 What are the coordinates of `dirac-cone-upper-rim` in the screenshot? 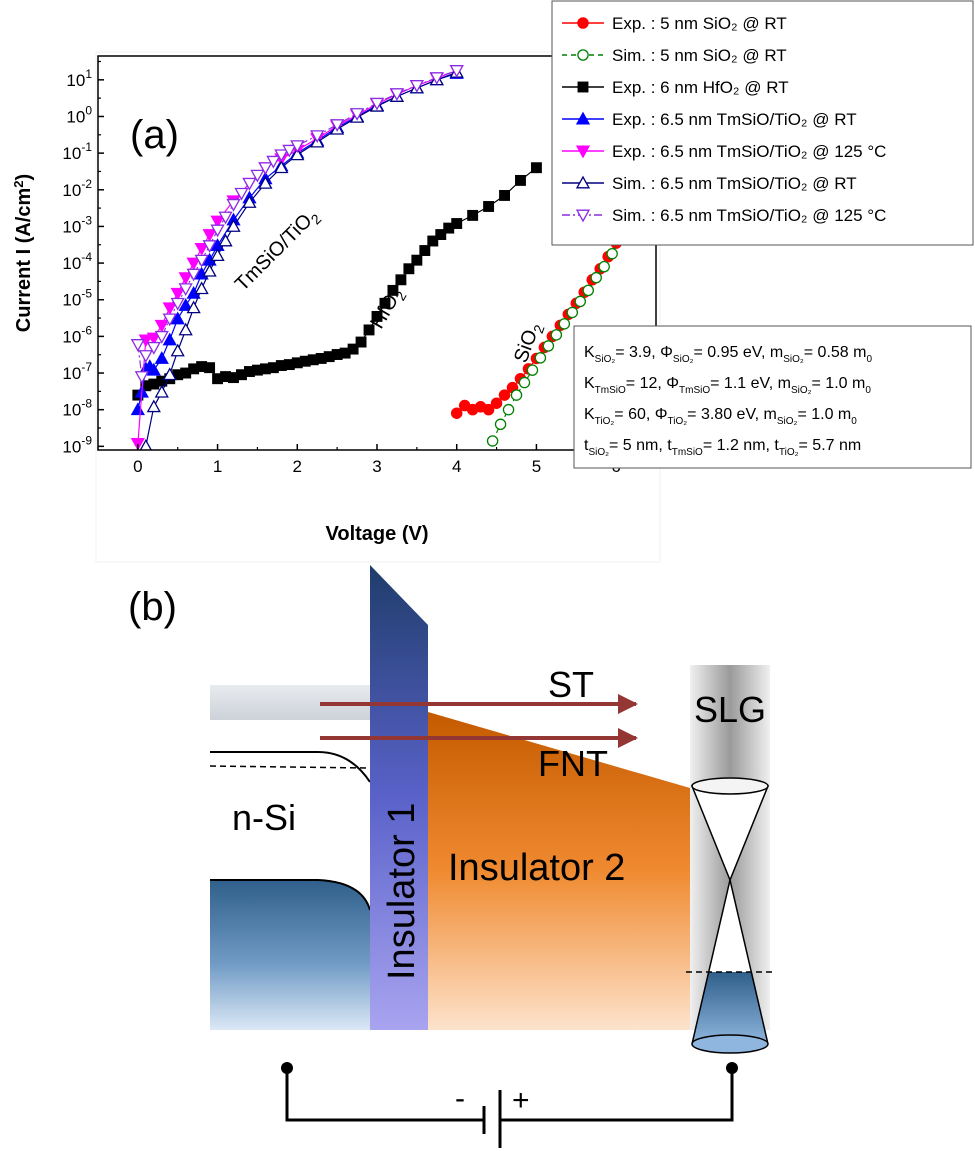 It's located at (730, 786).